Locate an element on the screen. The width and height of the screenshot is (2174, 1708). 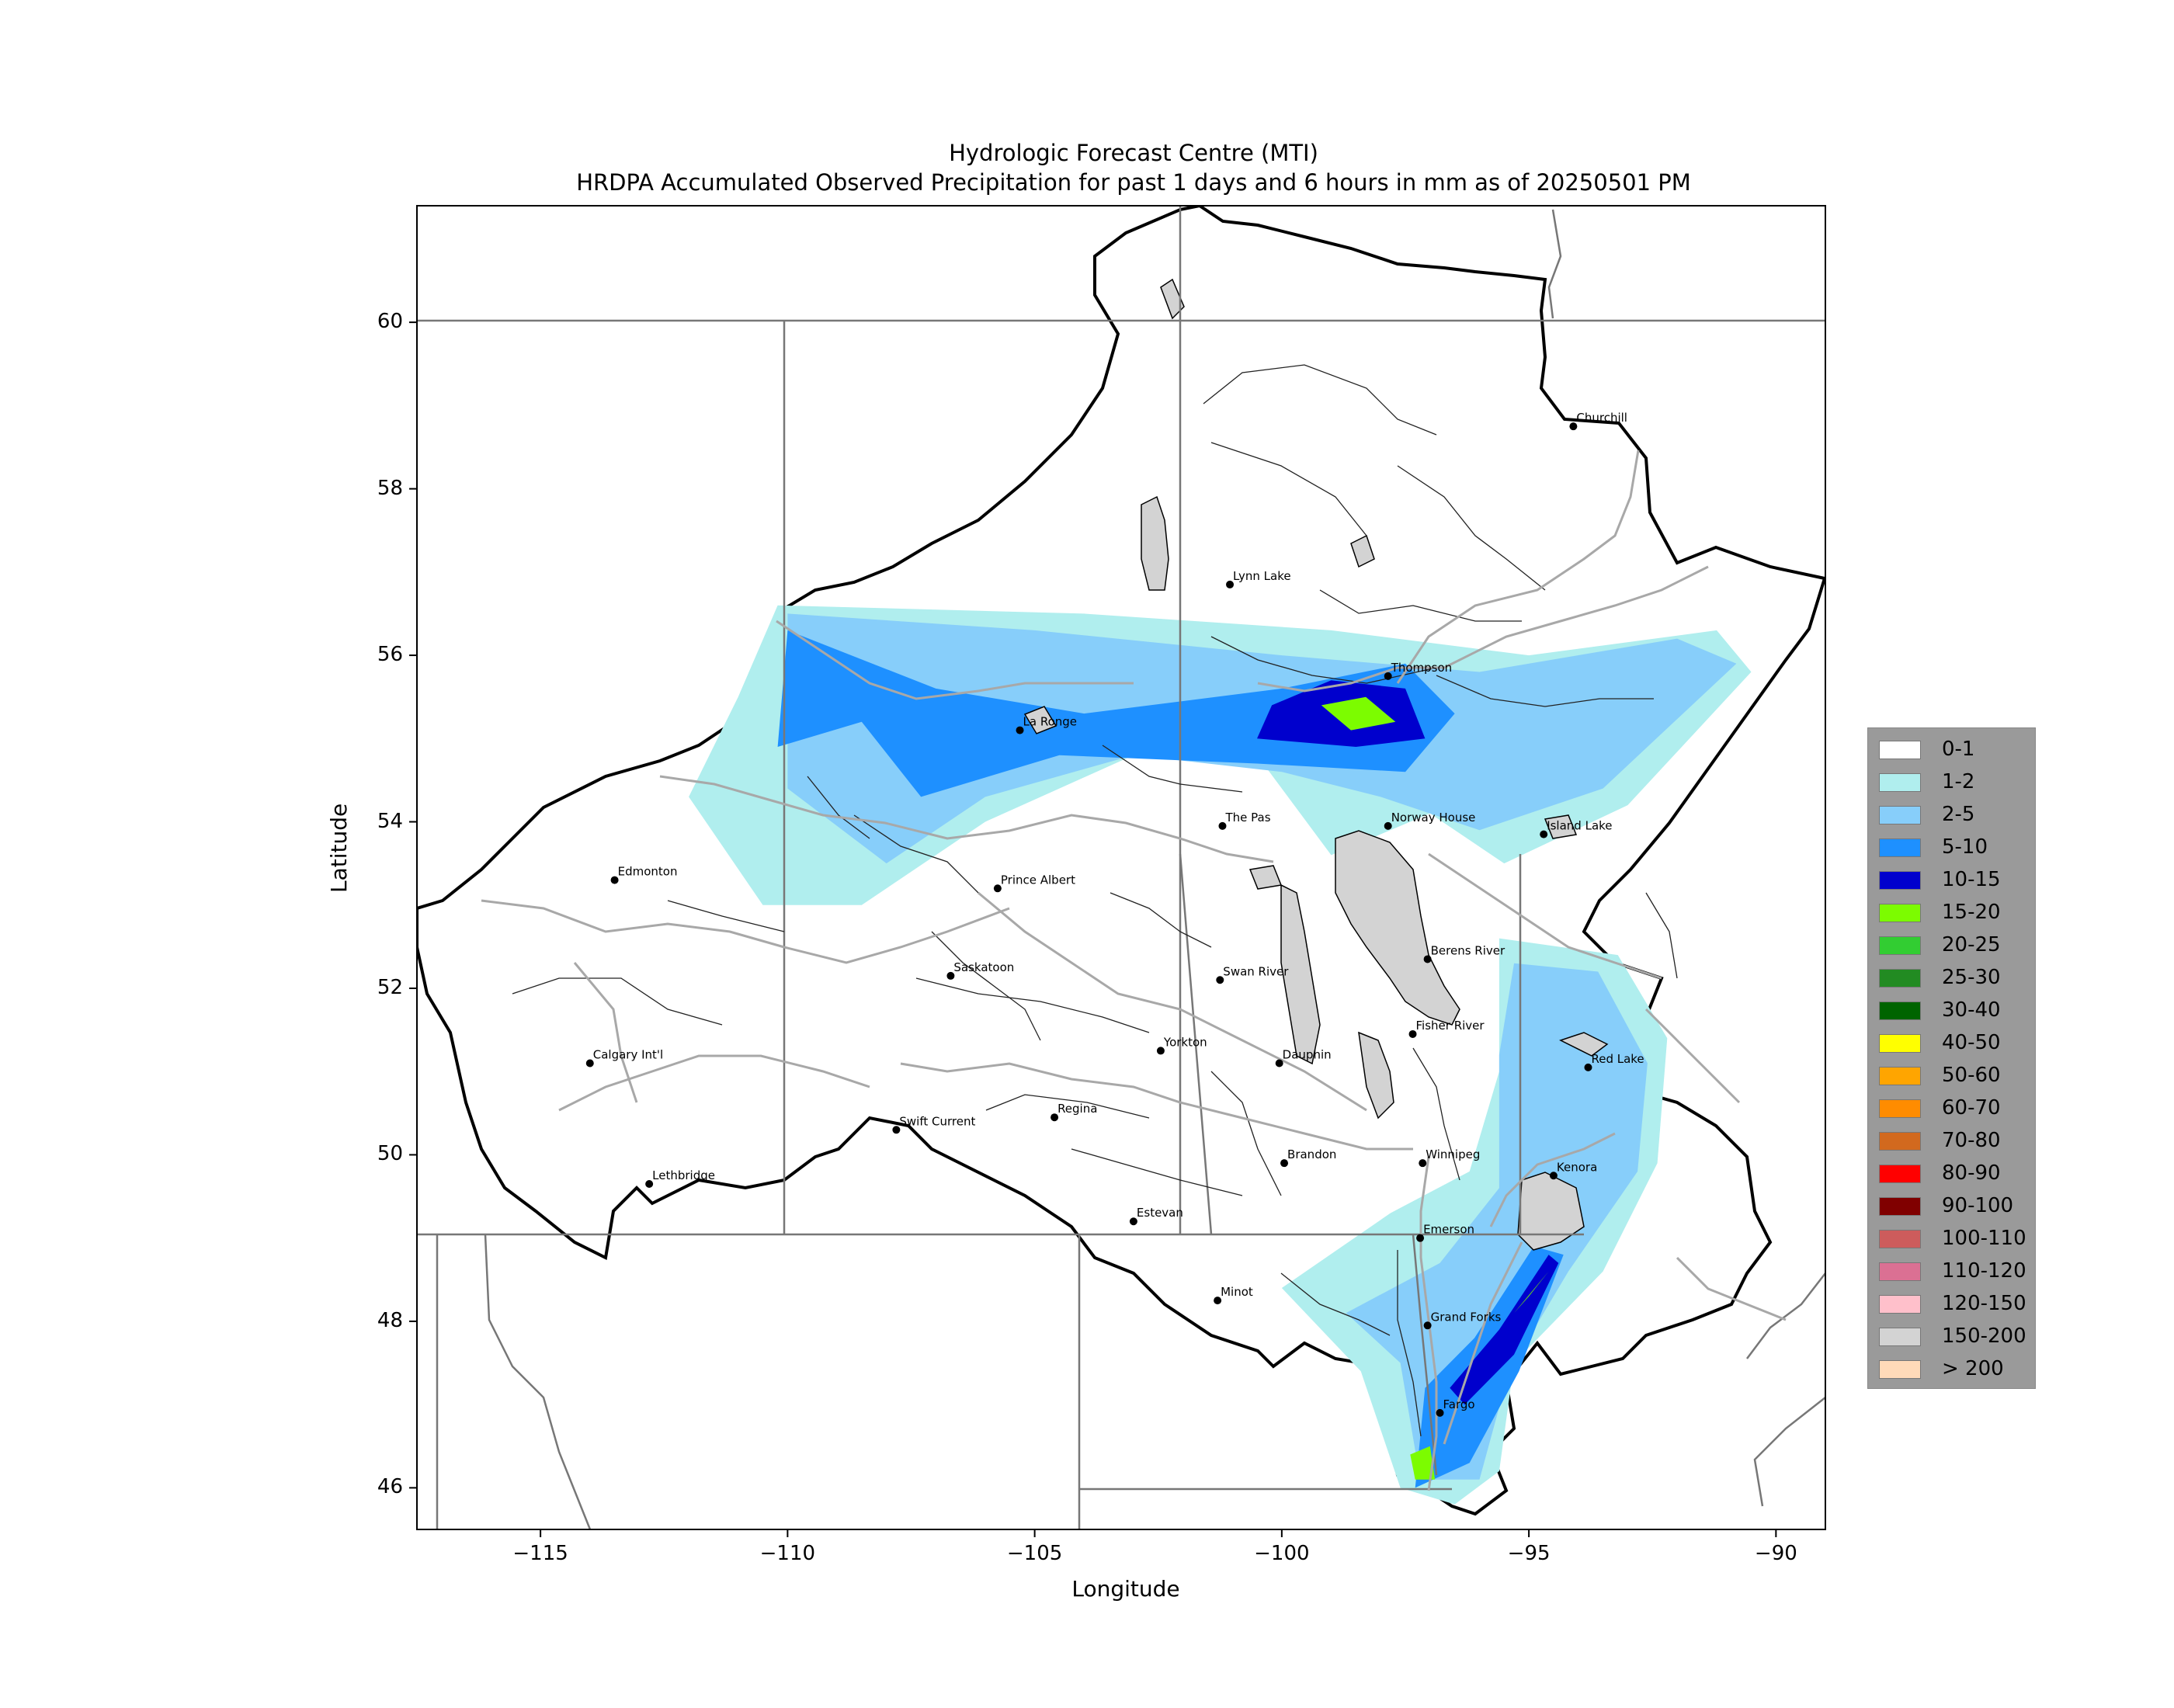
x-tick-label: −100 is located at coordinates (1282, 1553).